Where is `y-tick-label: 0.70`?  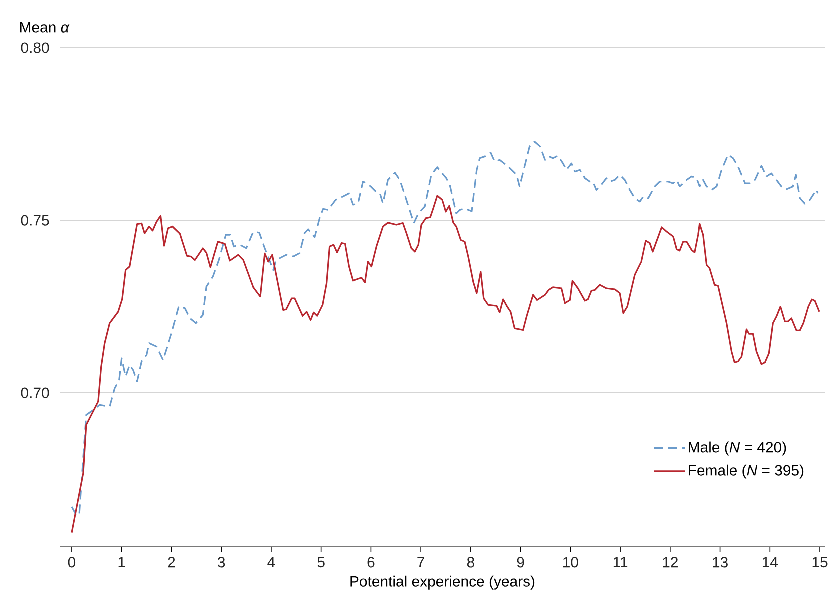
y-tick-label: 0.70 is located at coordinates (35, 393).